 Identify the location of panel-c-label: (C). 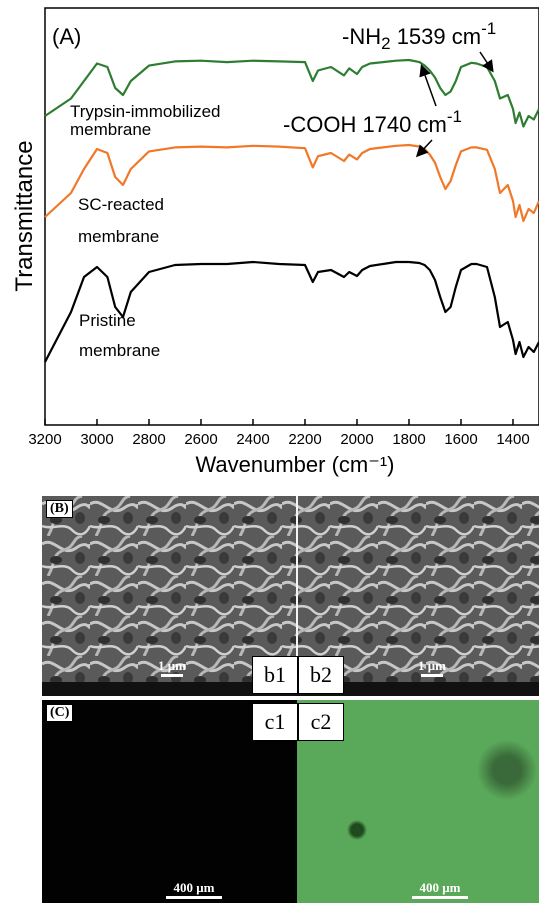
(60, 713).